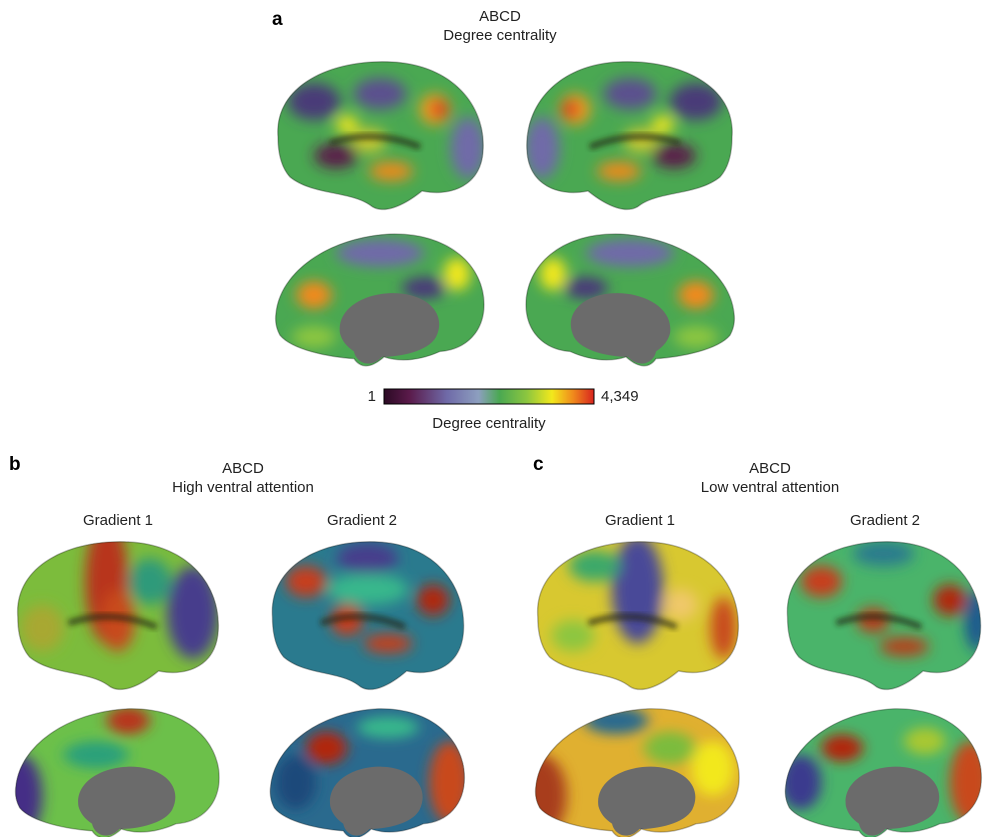  I want to click on panel-label: b, so click(15, 464).